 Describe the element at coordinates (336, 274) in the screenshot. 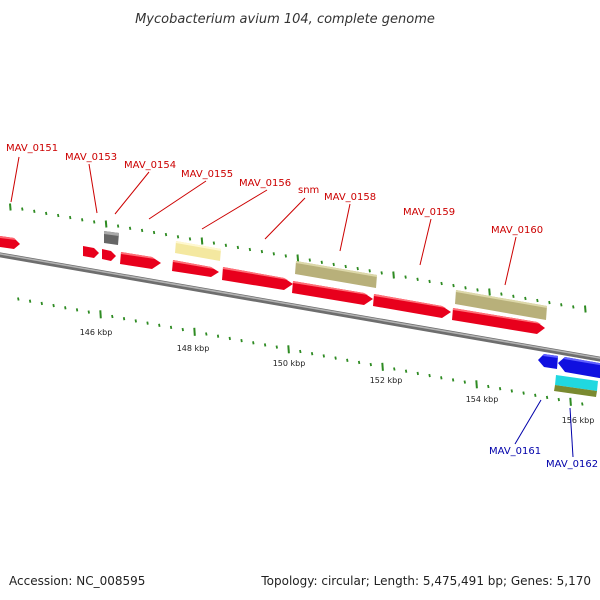

I see `gene-feature-khaki-a` at that location.